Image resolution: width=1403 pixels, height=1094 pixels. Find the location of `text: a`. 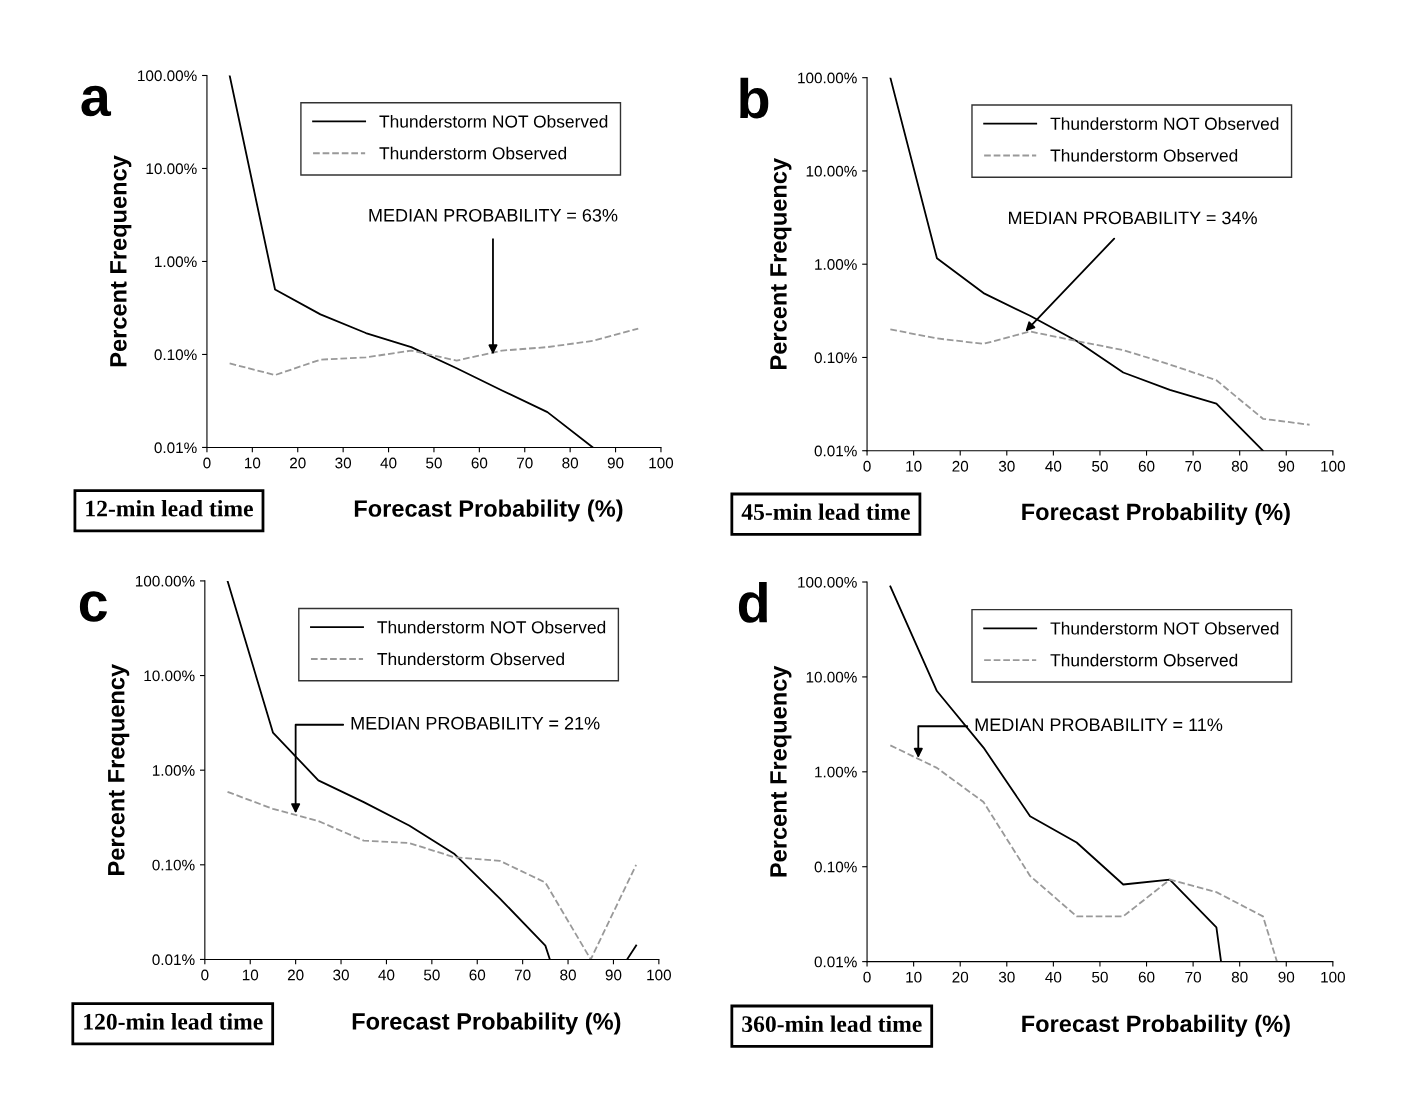

text: a is located at coordinates (96, 101).